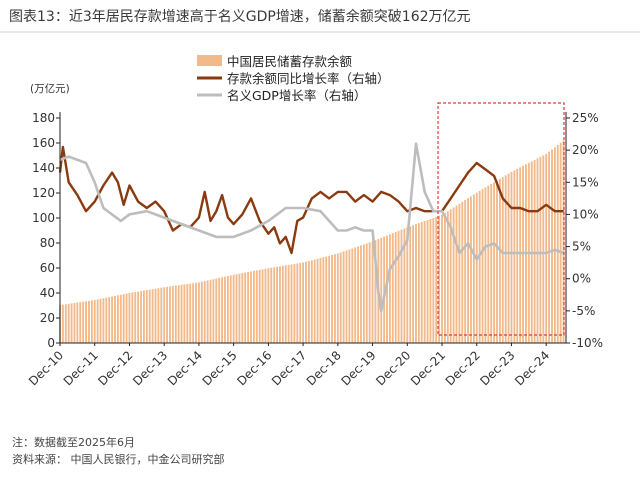  I want to click on x-tick-label: Dec-21, so click(428, 368).